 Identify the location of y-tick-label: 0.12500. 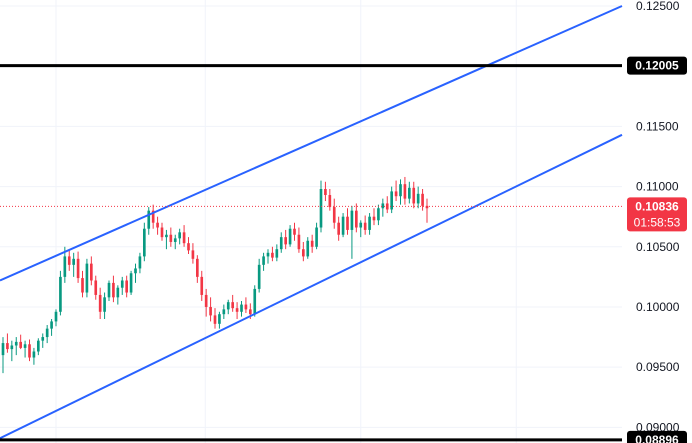
(658, 6).